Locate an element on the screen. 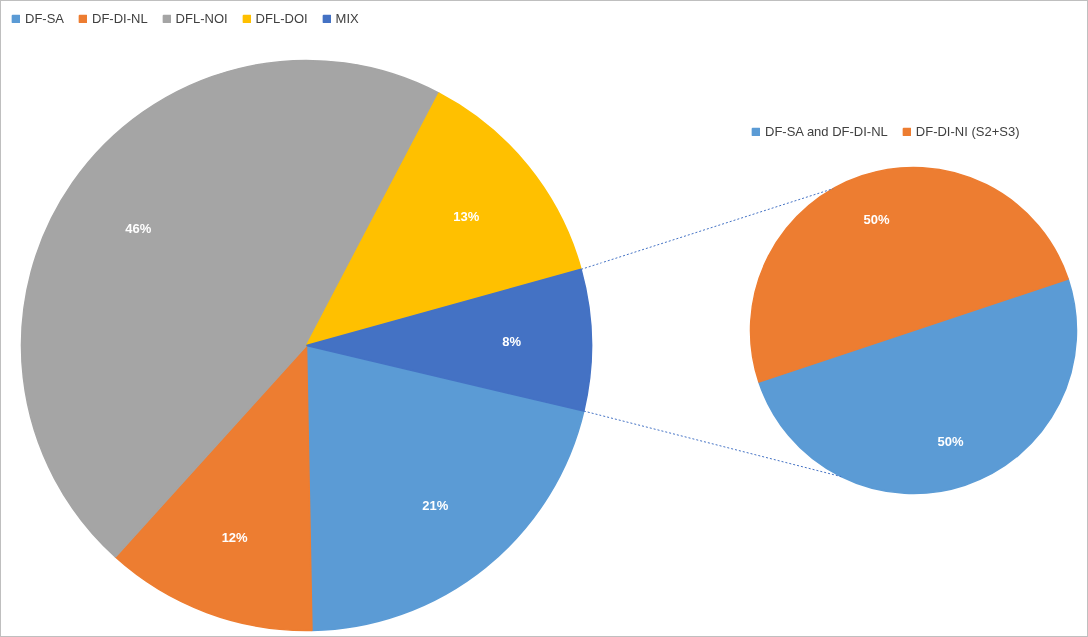 This screenshot has width=1088, height=637. data-label: 8% is located at coordinates (512, 342).